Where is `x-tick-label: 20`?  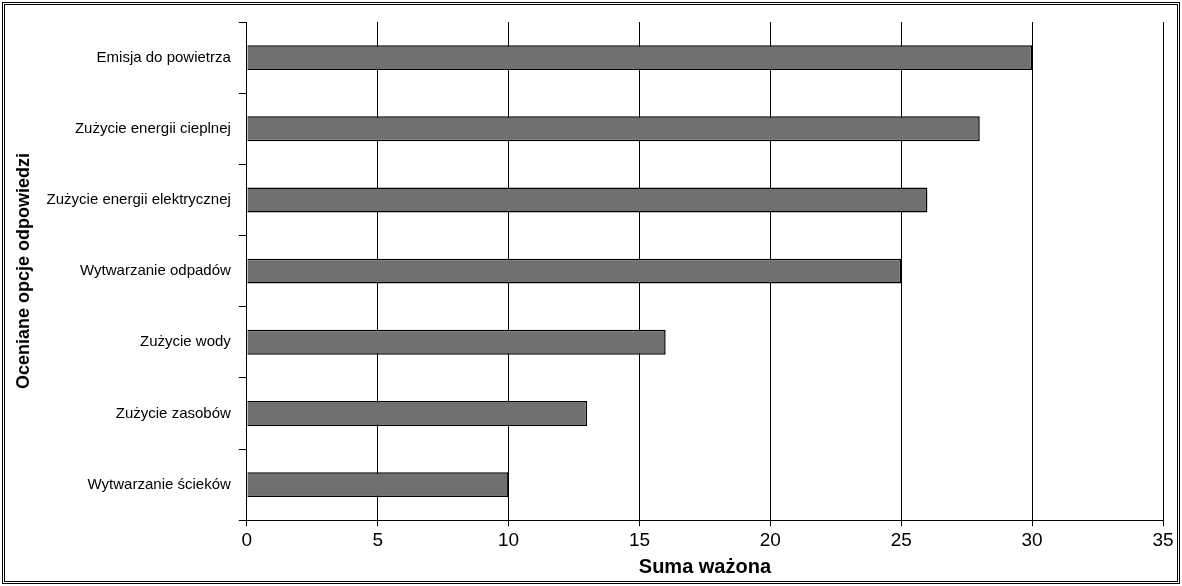 x-tick-label: 20 is located at coordinates (770, 539).